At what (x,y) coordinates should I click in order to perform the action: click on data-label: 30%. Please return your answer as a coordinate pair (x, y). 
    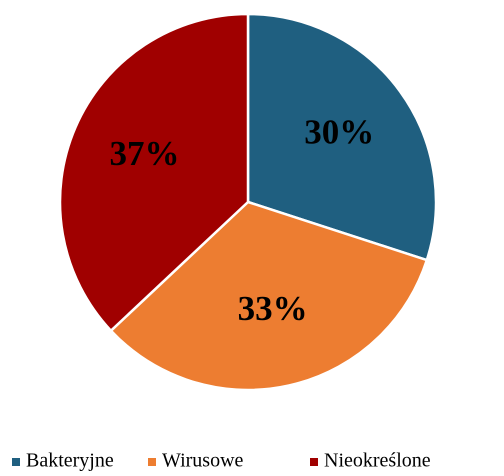
    Looking at the image, I should click on (339, 132).